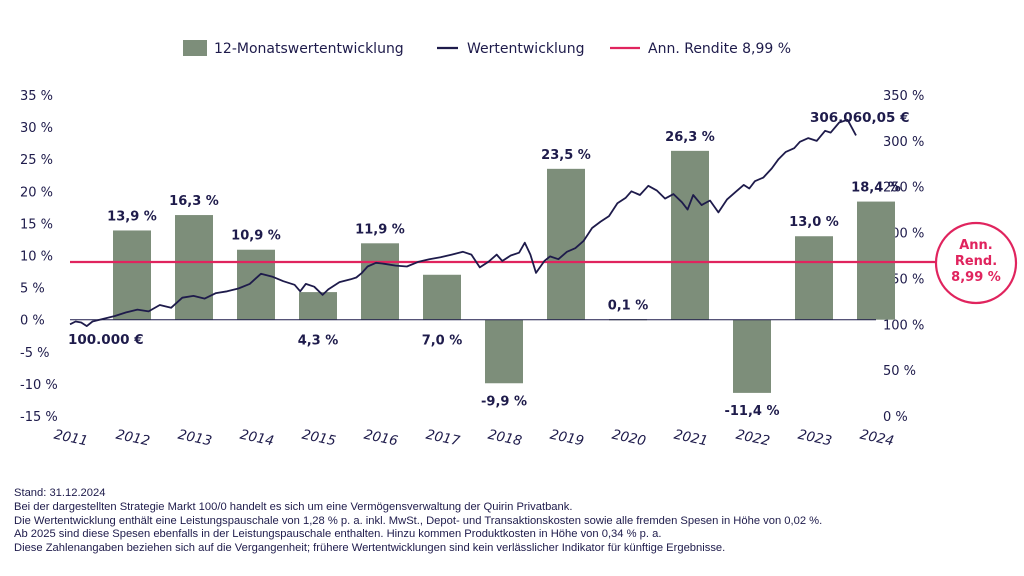 The image size is (1024, 576). Describe the element at coordinates (36, 192) in the screenshot. I see `left-axis-tick: 20 %` at that location.